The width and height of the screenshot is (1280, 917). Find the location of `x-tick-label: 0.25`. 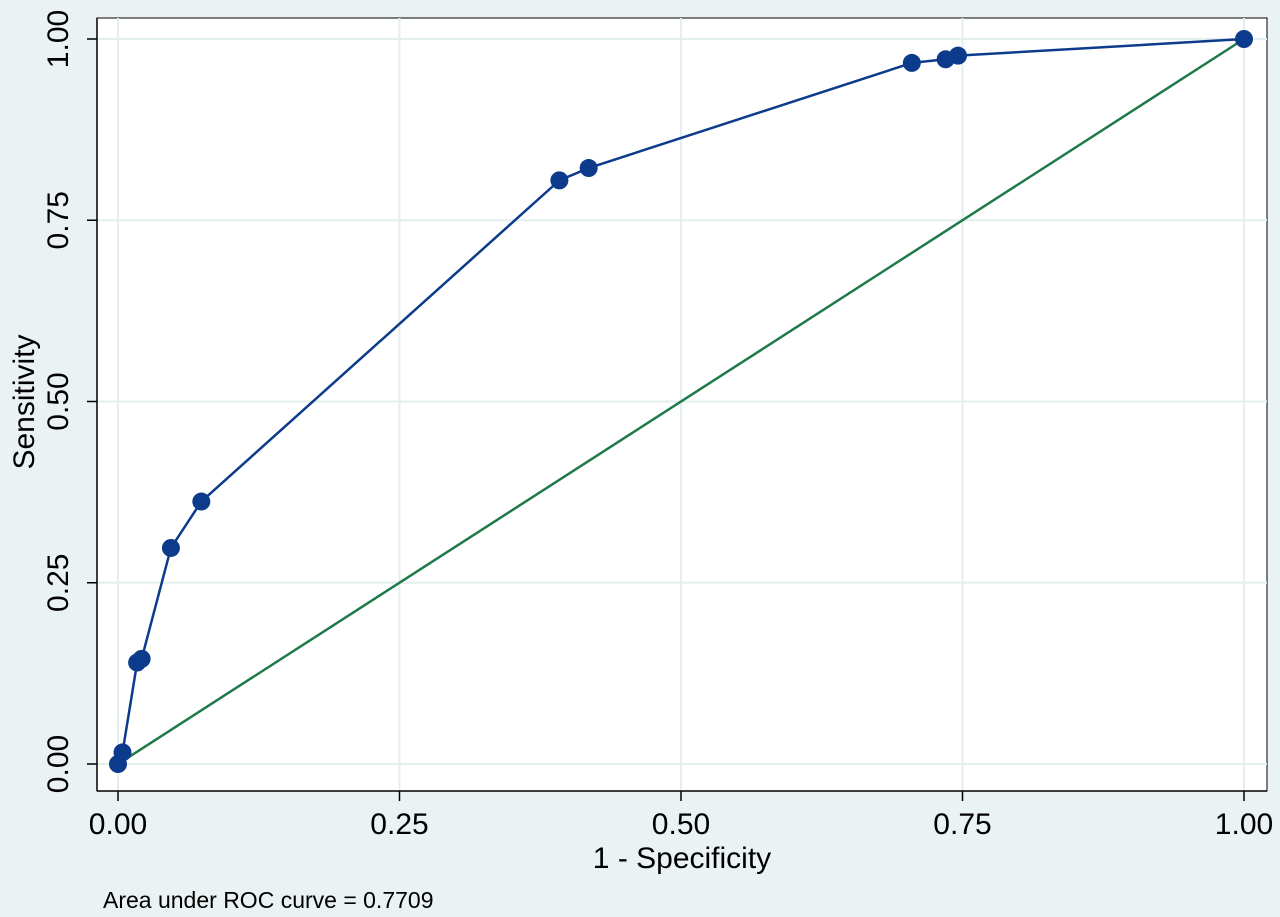

x-tick-label: 0.25 is located at coordinates (399, 824).